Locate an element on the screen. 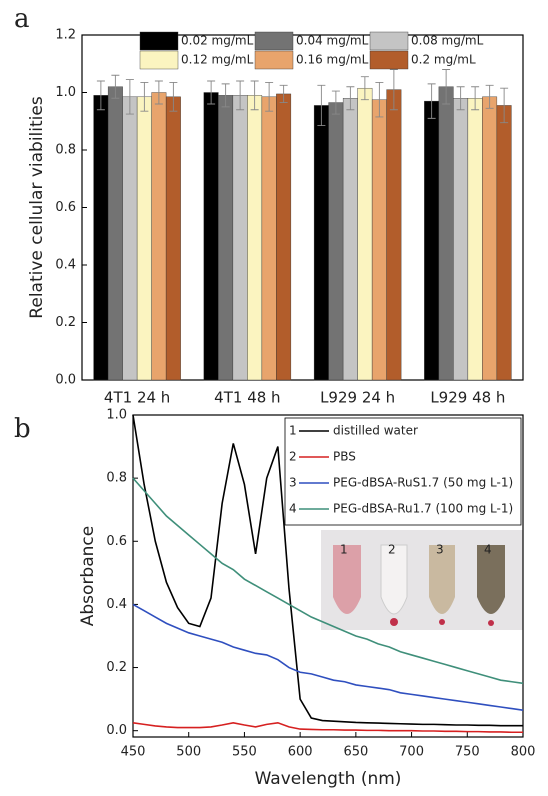 The height and width of the screenshot is (796, 548). x-tick-label: 700 is located at coordinates (411, 752).